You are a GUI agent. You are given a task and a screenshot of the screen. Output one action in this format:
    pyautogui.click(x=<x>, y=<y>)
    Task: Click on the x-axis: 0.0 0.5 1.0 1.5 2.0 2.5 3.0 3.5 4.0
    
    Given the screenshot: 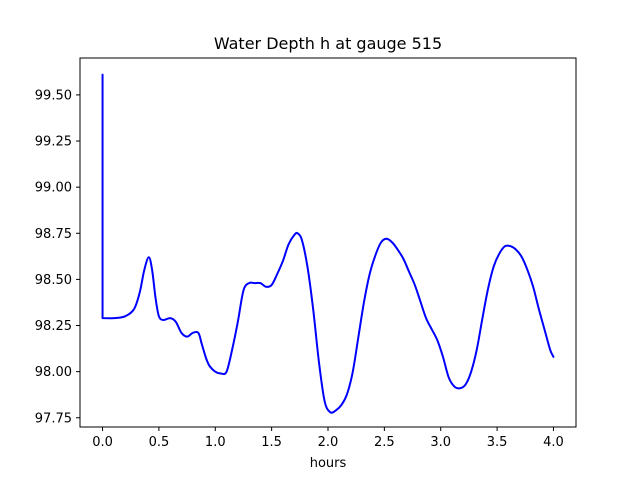 What is the action you would take?
    pyautogui.click(x=328, y=438)
    